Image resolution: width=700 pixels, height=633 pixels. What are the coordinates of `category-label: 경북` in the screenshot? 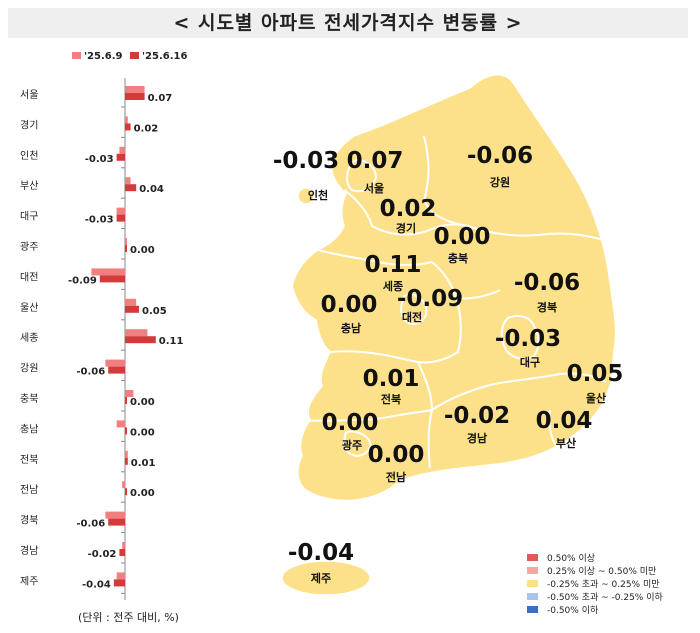 It's located at (29, 520).